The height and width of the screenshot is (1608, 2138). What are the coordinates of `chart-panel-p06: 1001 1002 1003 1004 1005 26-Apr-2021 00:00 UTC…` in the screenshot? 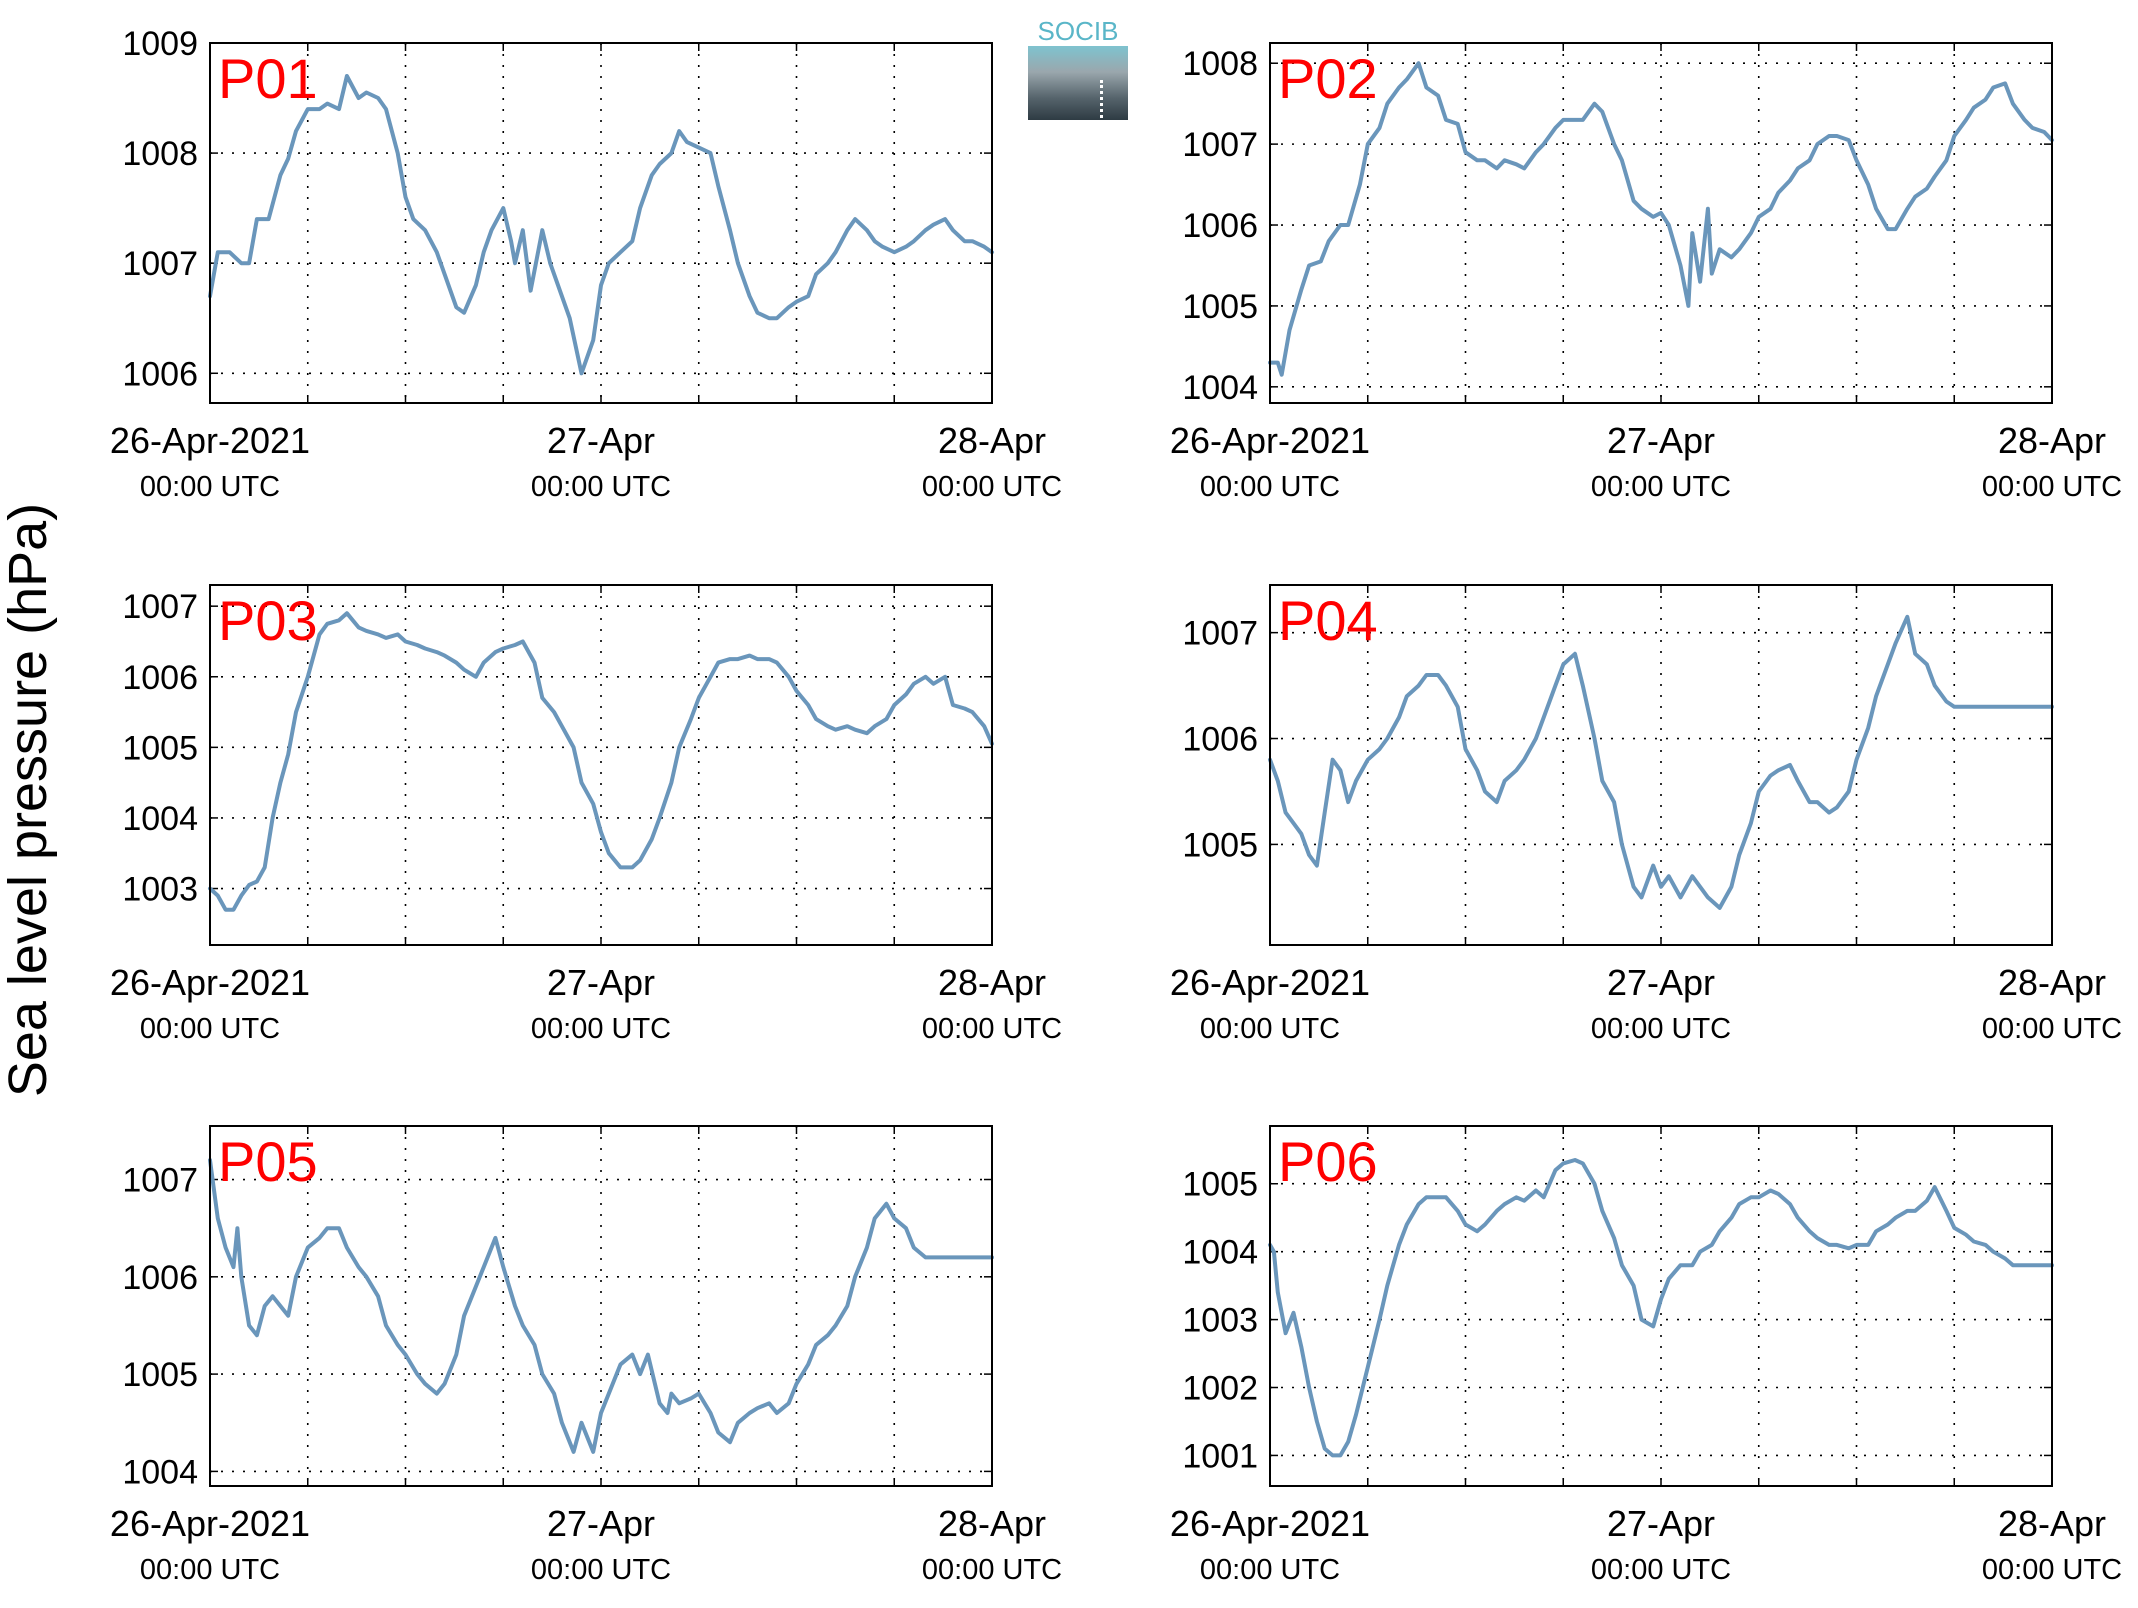 It's located at (1646, 1355).